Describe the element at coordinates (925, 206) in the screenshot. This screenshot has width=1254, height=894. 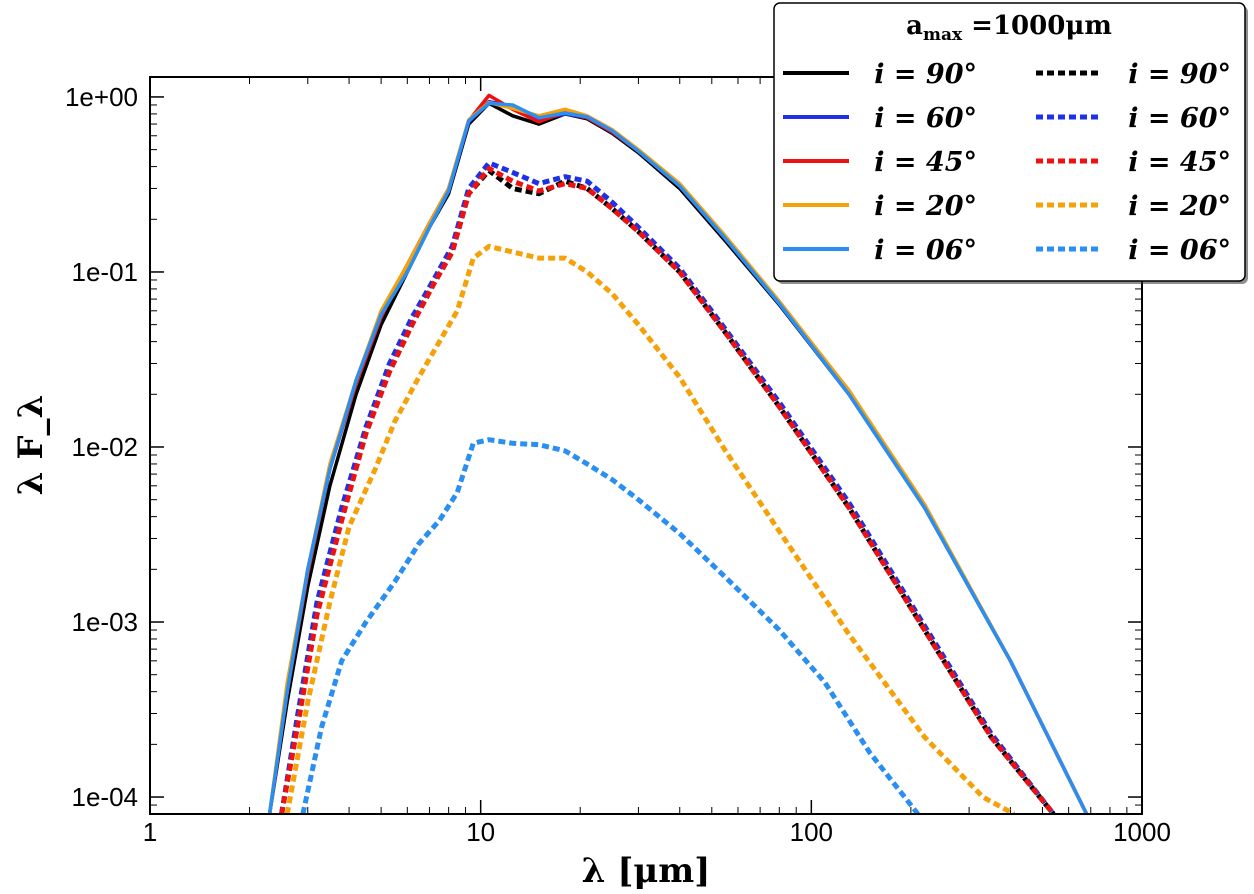
I see `legend-label-3: i = 20°` at that location.